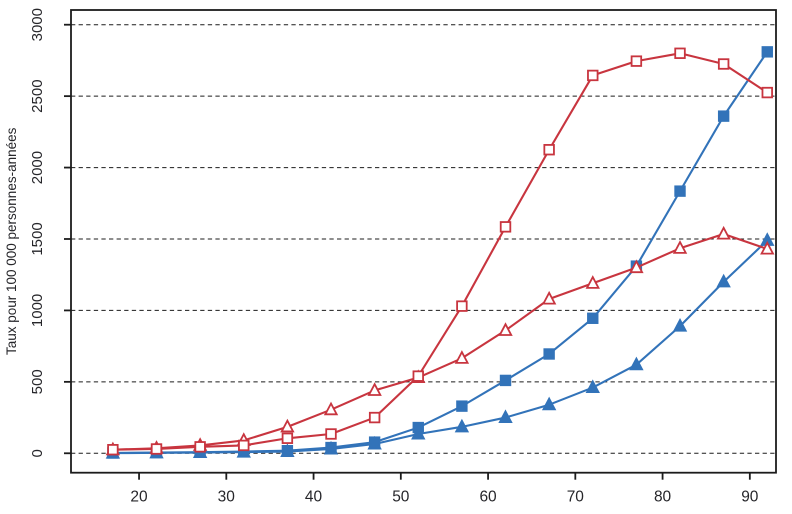 Image resolution: width=792 pixels, height=514 pixels. Describe the element at coordinates (488, 497) in the screenshot. I see `x-tick-label: 60` at that location.